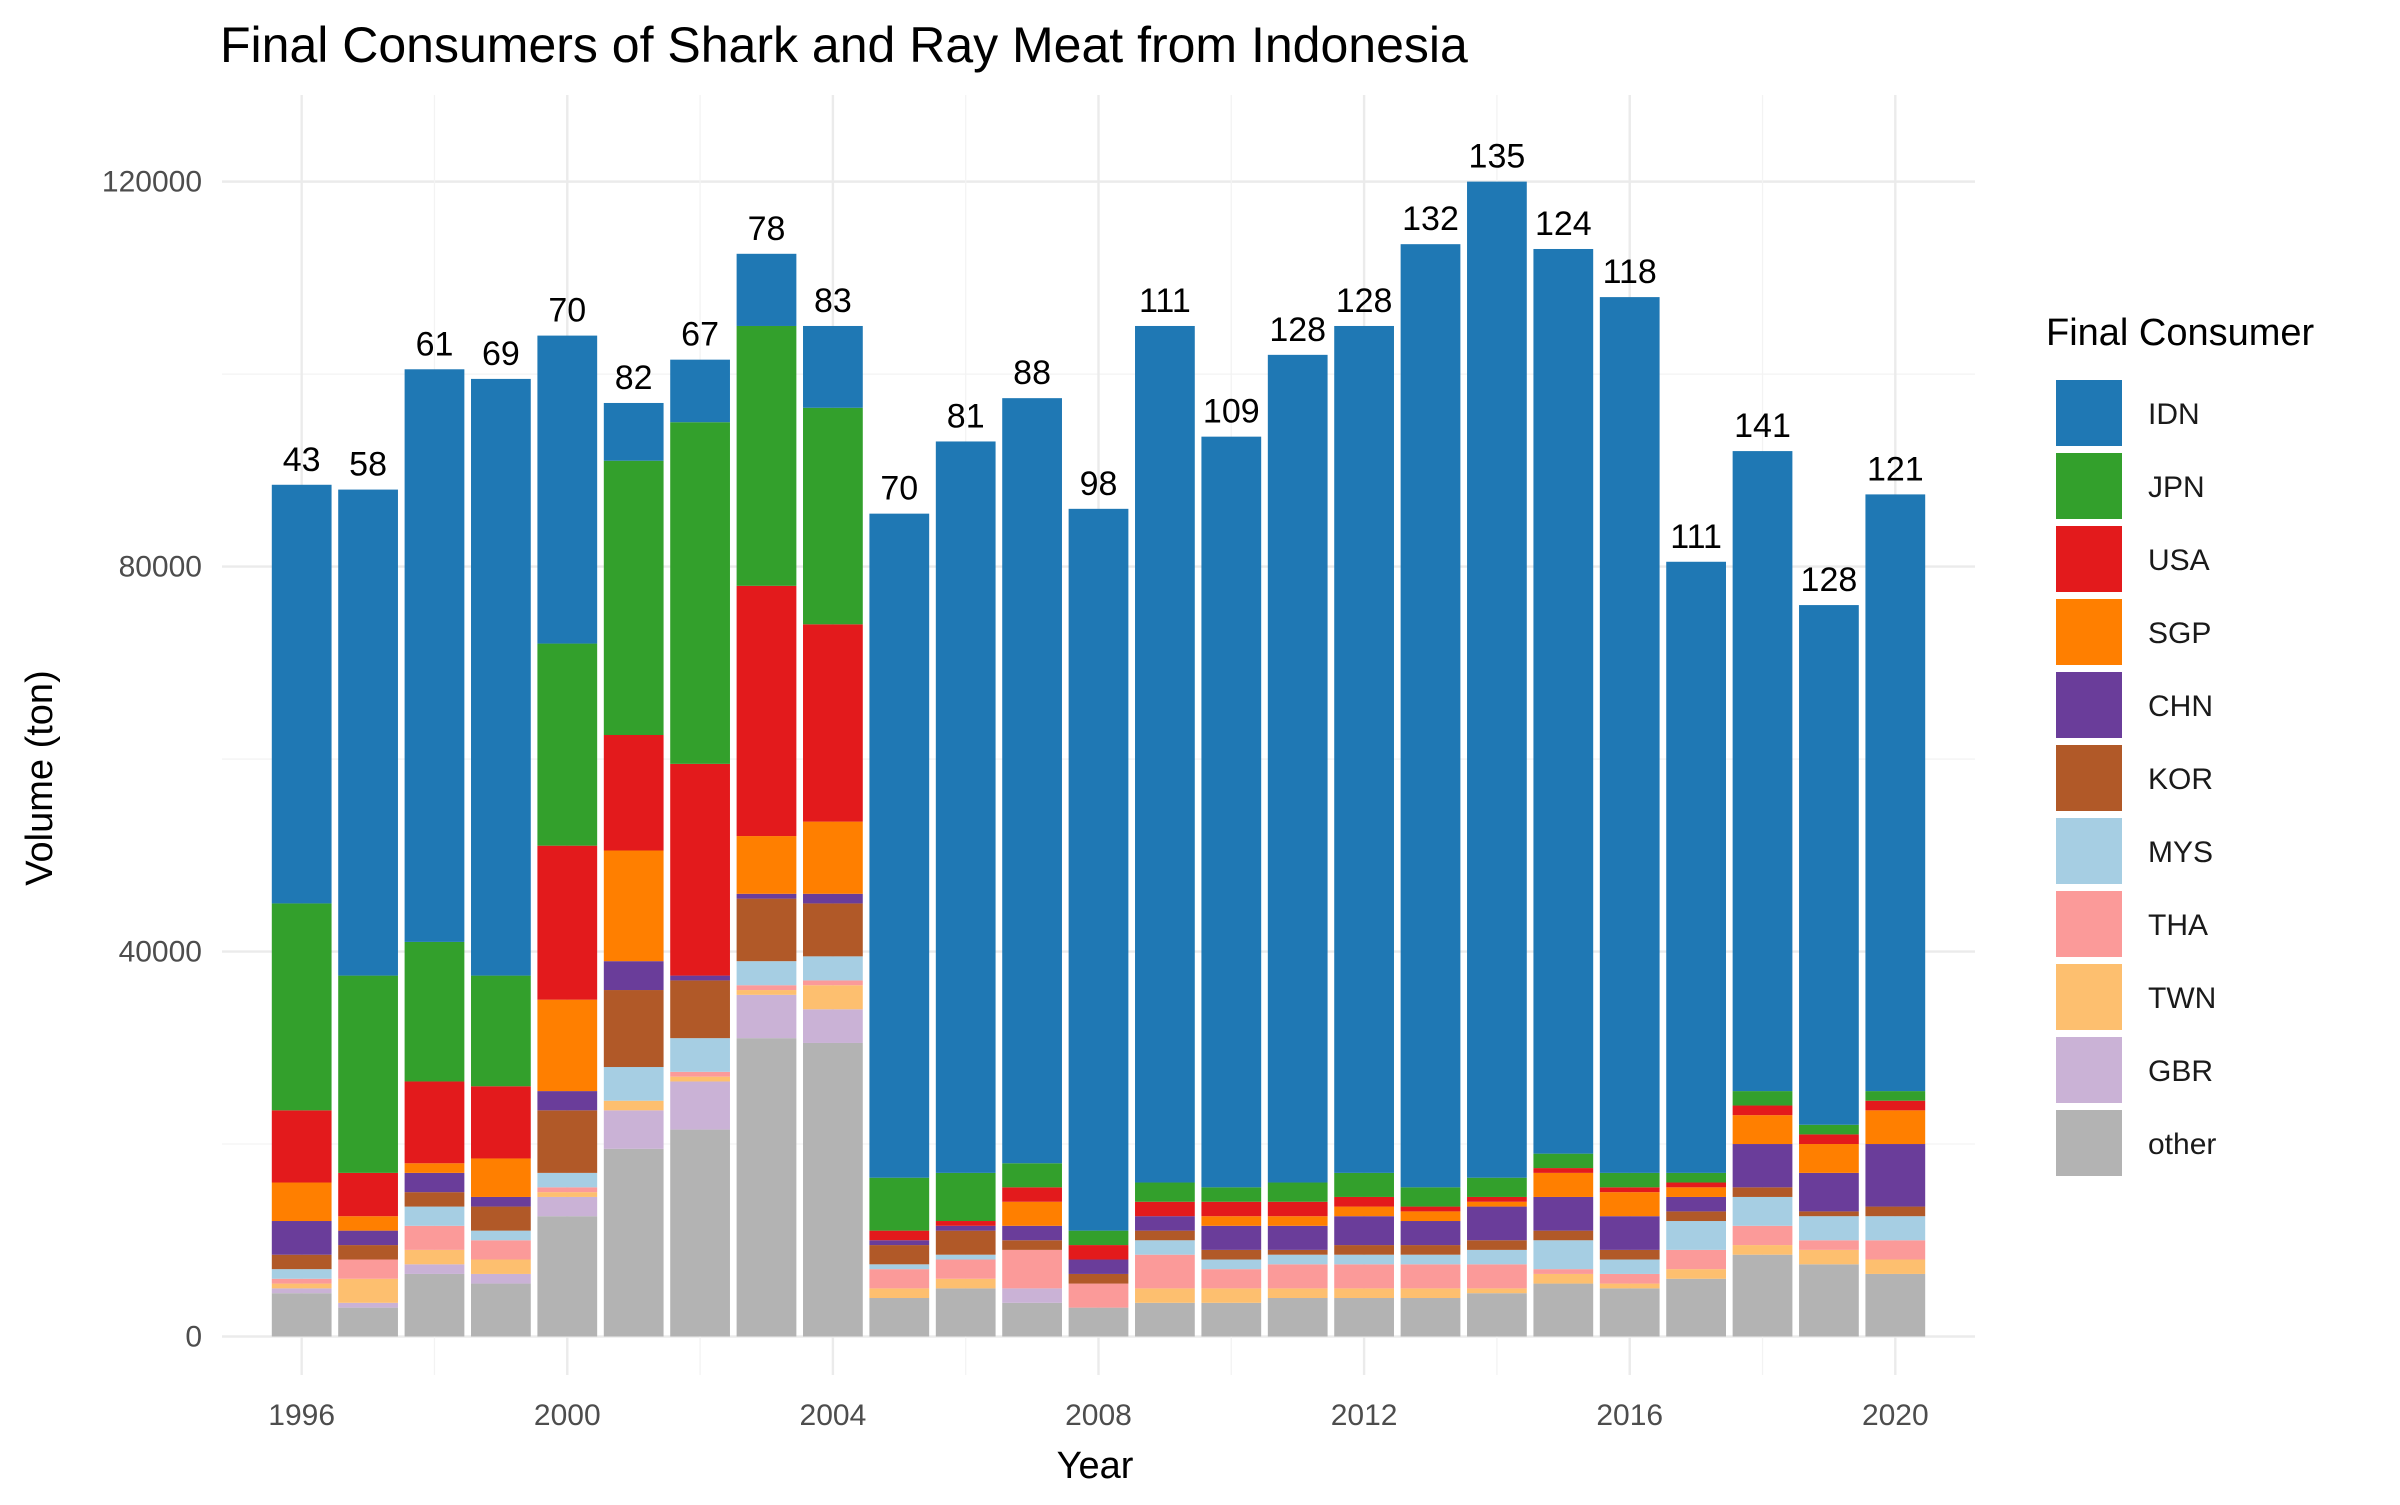 The height and width of the screenshot is (1505, 2400). I want to click on x-tick-label: 2004, so click(833, 1415).